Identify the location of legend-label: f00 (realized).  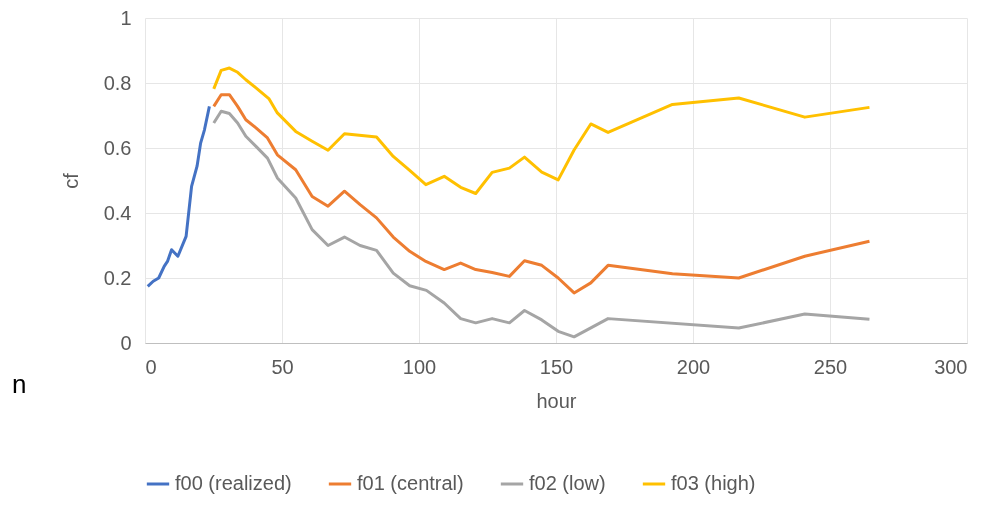
(233, 483).